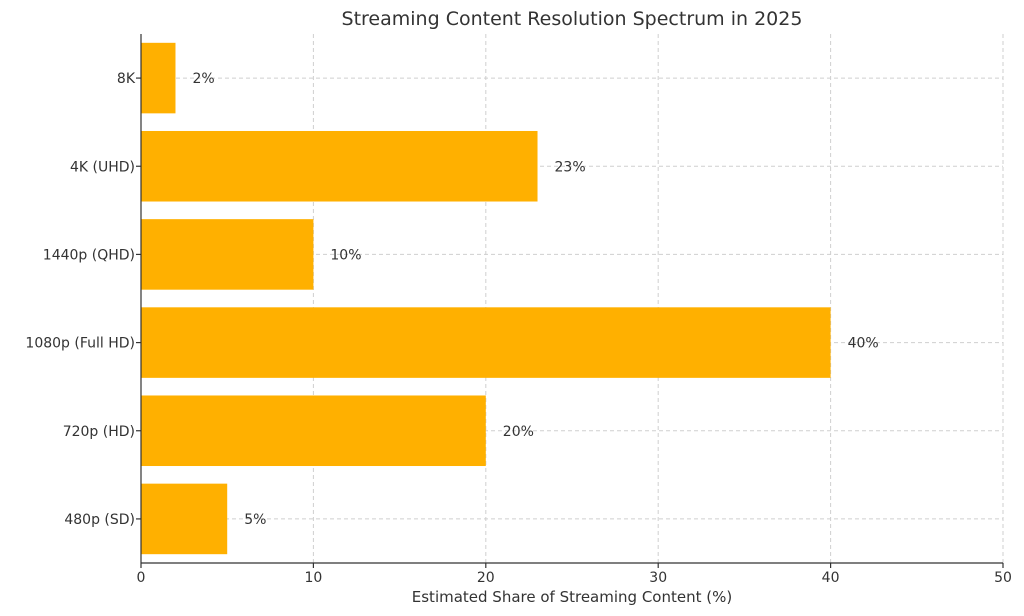 The height and width of the screenshot is (616, 1024). Describe the element at coordinates (99, 432) in the screenshot. I see `y-tick-label: 720p (HD)` at that location.